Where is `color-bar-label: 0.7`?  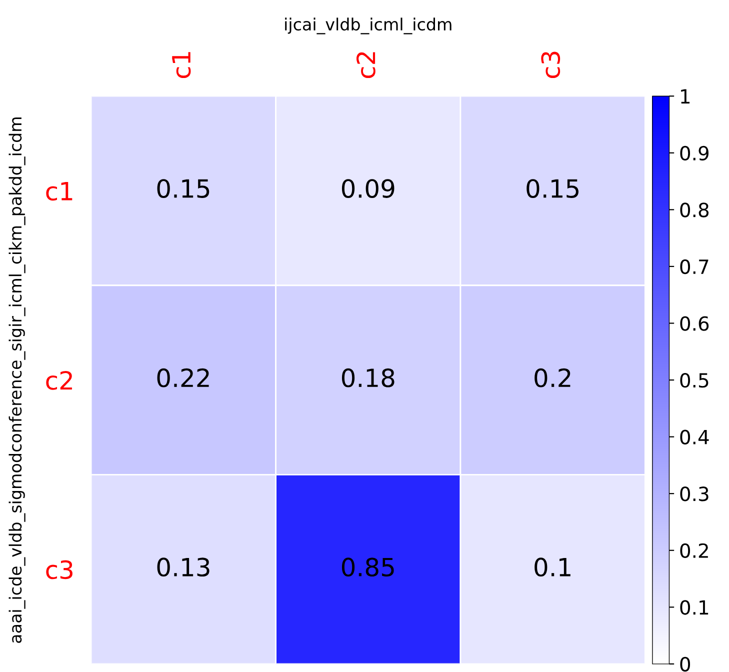 color-bar-label: 0.7 is located at coordinates (694, 266).